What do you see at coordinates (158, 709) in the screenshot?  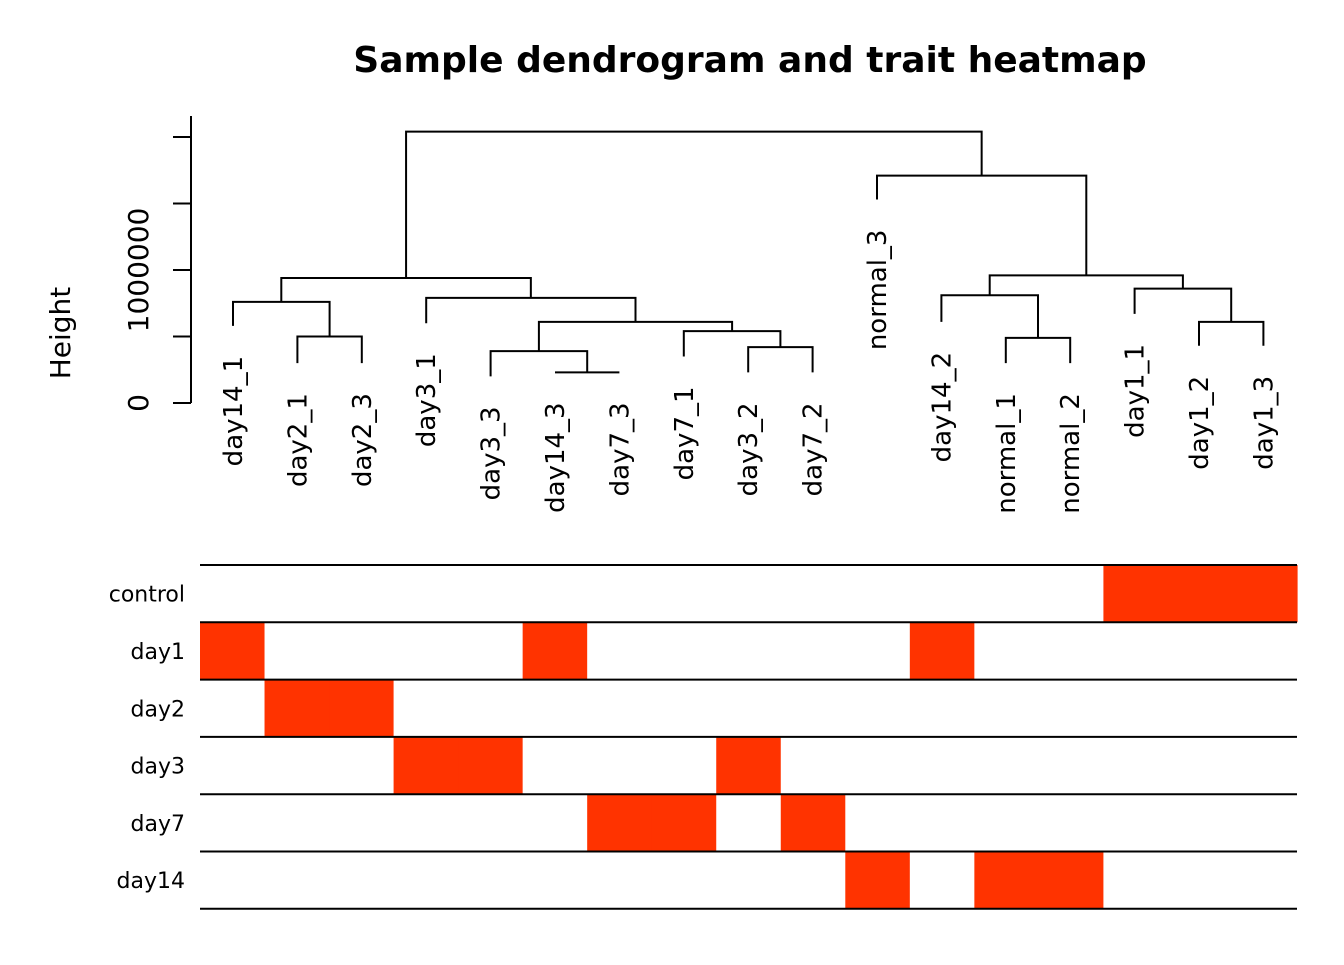 I see `trait-label: day2` at bounding box center [158, 709].